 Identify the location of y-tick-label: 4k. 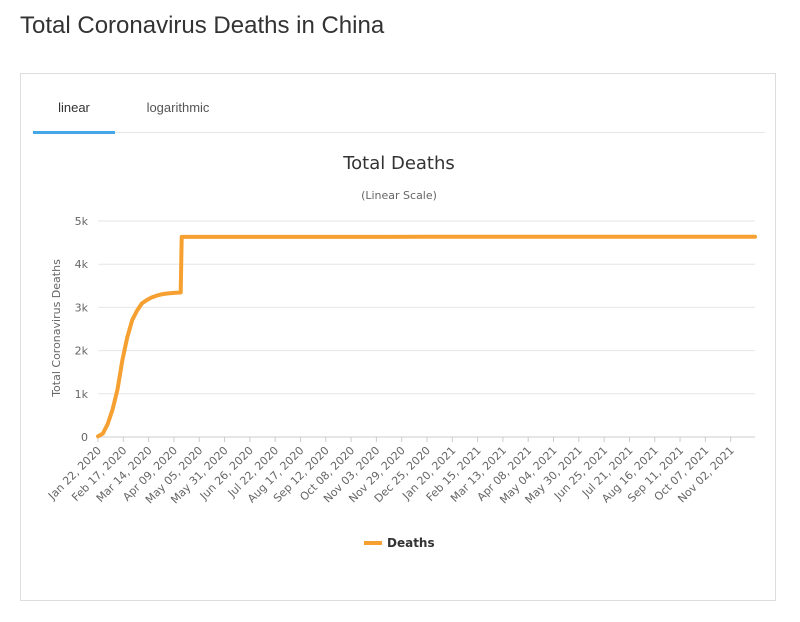
(82, 264).